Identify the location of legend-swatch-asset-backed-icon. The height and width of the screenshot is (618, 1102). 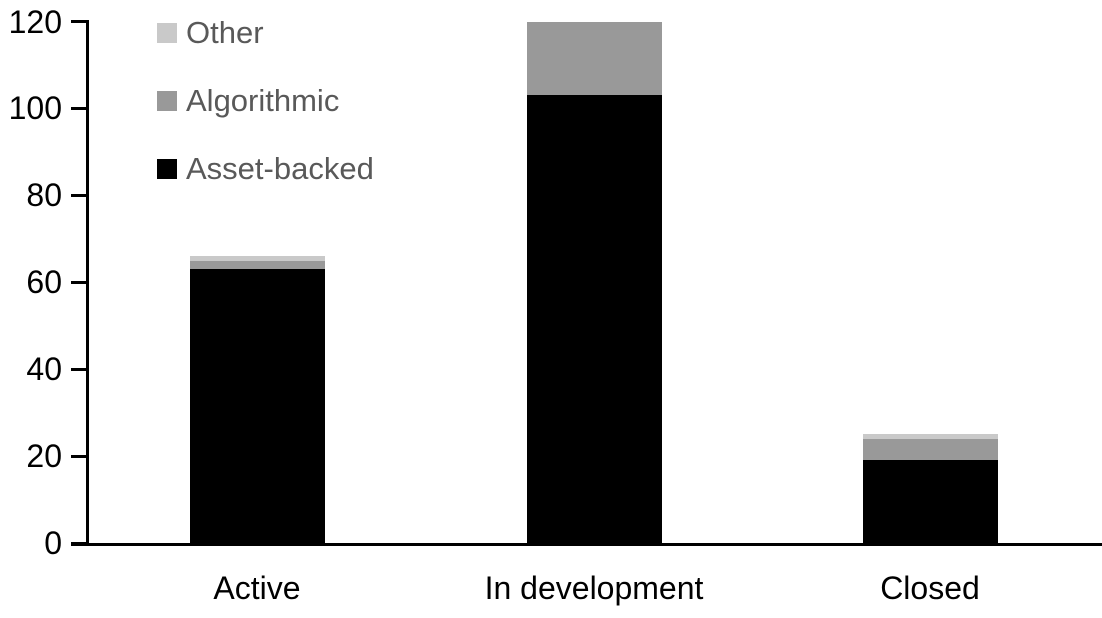
(167, 169).